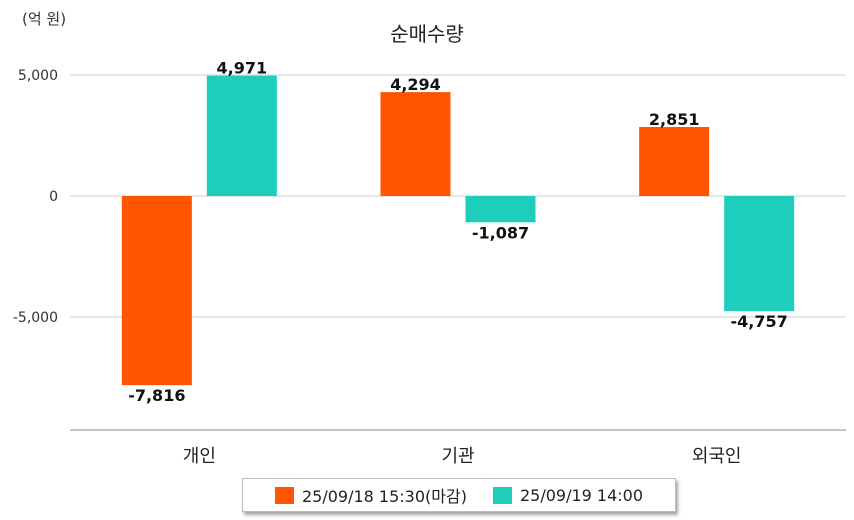  What do you see at coordinates (156, 395) in the screenshot?
I see `data-label: -7,816` at bounding box center [156, 395].